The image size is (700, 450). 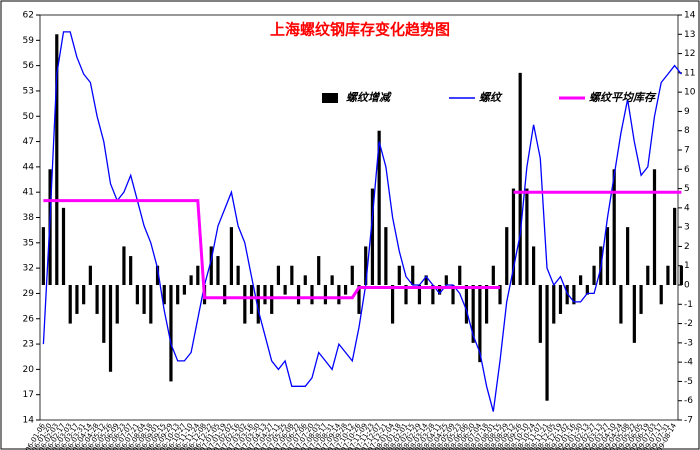 I want to click on y-tick-label: 44, so click(x=29, y=167).